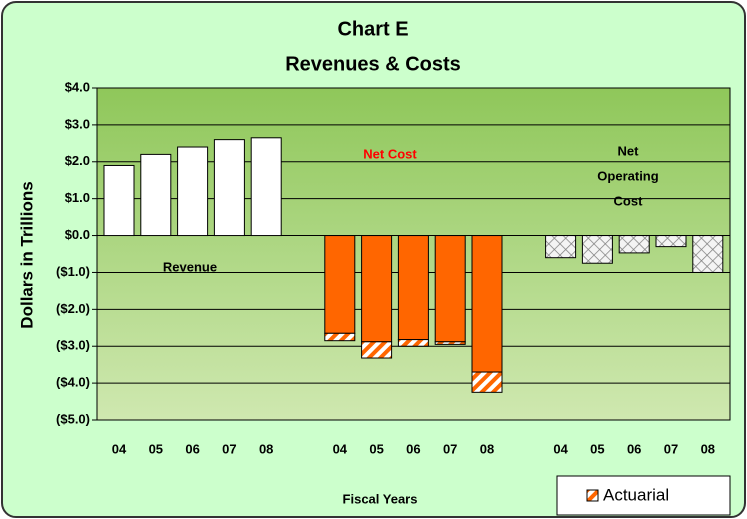  Describe the element at coordinates (77, 160) in the screenshot. I see `y-tick-label: $2.0` at that location.